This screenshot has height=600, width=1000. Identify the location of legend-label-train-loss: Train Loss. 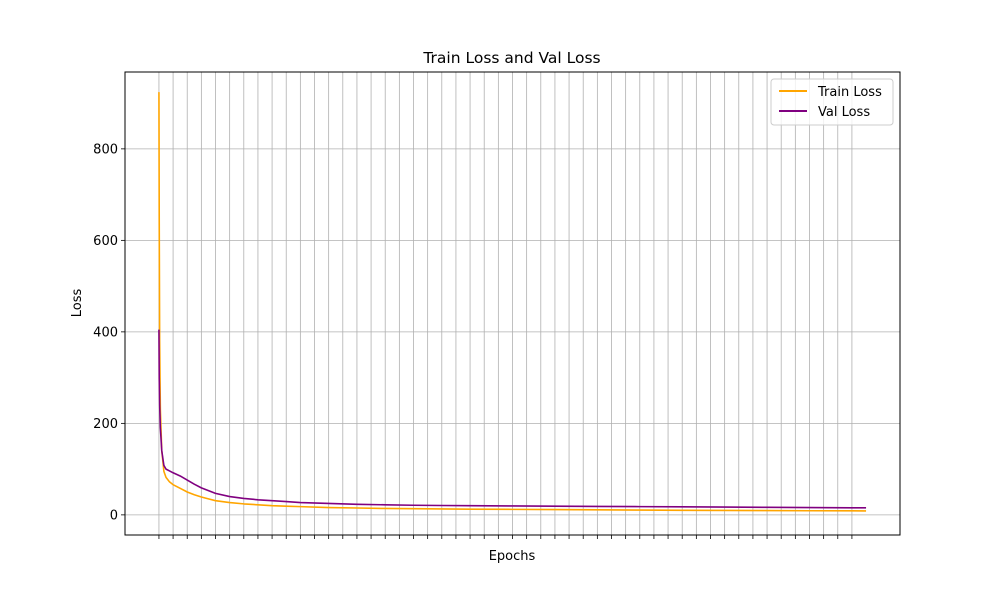
(849, 92).